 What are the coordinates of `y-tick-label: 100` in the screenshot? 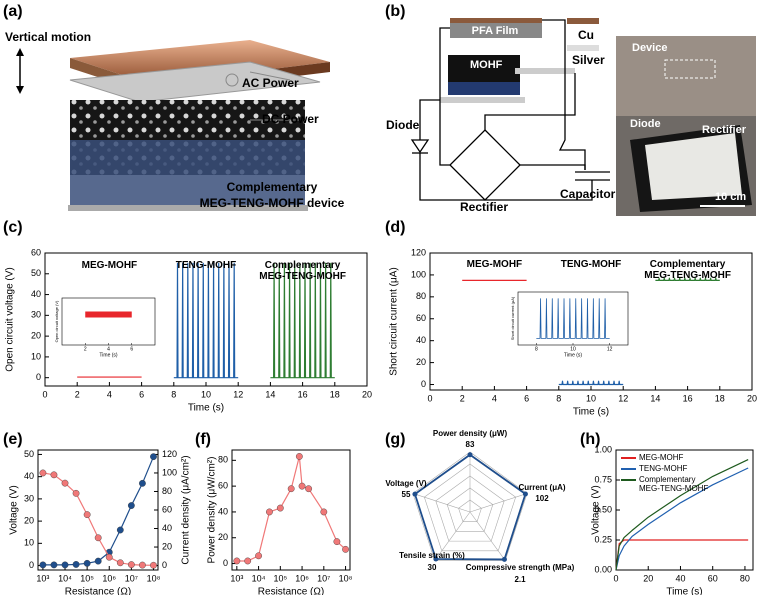 It's located at (418, 274).